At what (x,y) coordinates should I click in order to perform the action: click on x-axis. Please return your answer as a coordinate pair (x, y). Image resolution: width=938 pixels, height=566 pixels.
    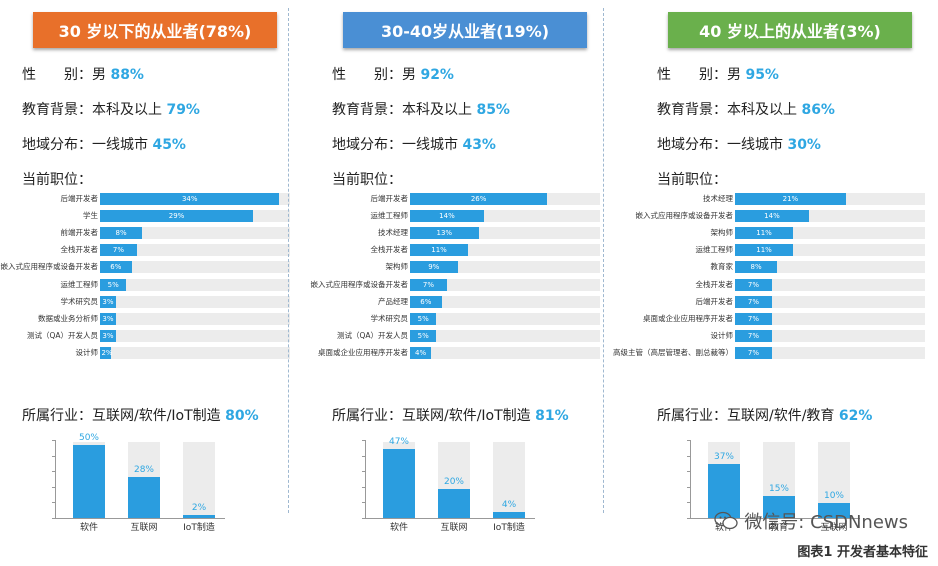
    Looking at the image, I should click on (450, 518).